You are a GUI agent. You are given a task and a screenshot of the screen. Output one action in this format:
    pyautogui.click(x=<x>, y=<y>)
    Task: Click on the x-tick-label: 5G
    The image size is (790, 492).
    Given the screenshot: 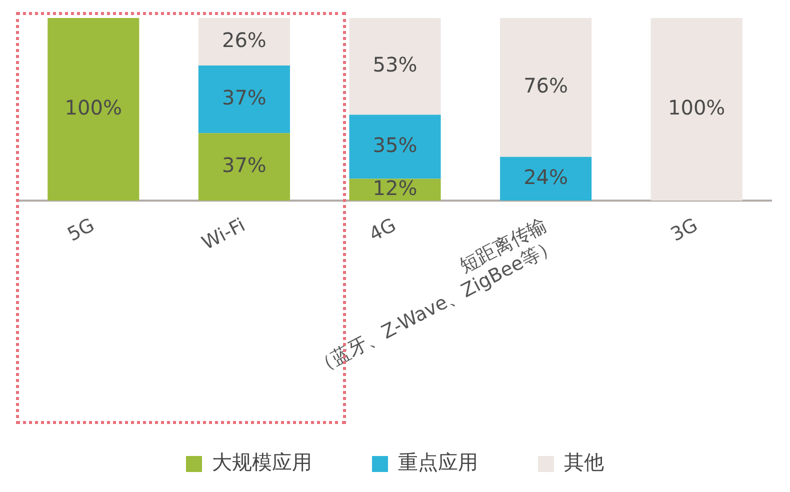 What is the action you would take?
    pyautogui.click(x=81, y=230)
    